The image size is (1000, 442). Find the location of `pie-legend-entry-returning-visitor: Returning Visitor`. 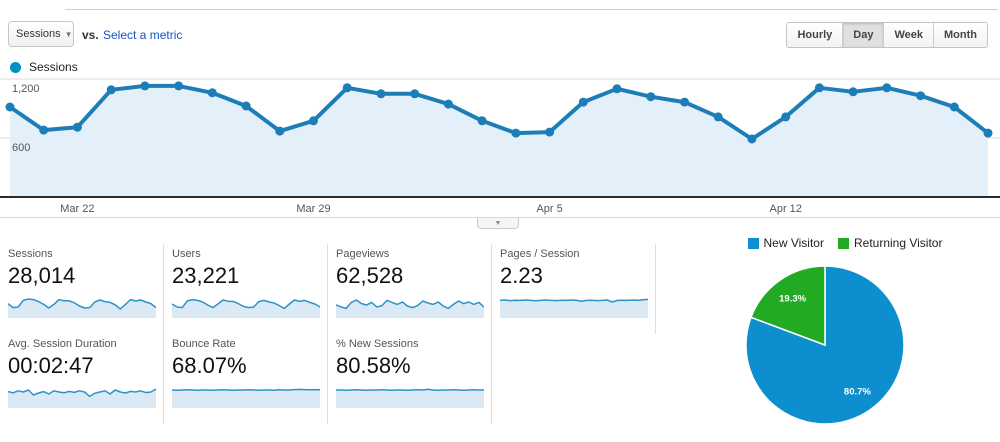

pie-legend-entry-returning-visitor: Returning Visitor is located at coordinates (890, 243).